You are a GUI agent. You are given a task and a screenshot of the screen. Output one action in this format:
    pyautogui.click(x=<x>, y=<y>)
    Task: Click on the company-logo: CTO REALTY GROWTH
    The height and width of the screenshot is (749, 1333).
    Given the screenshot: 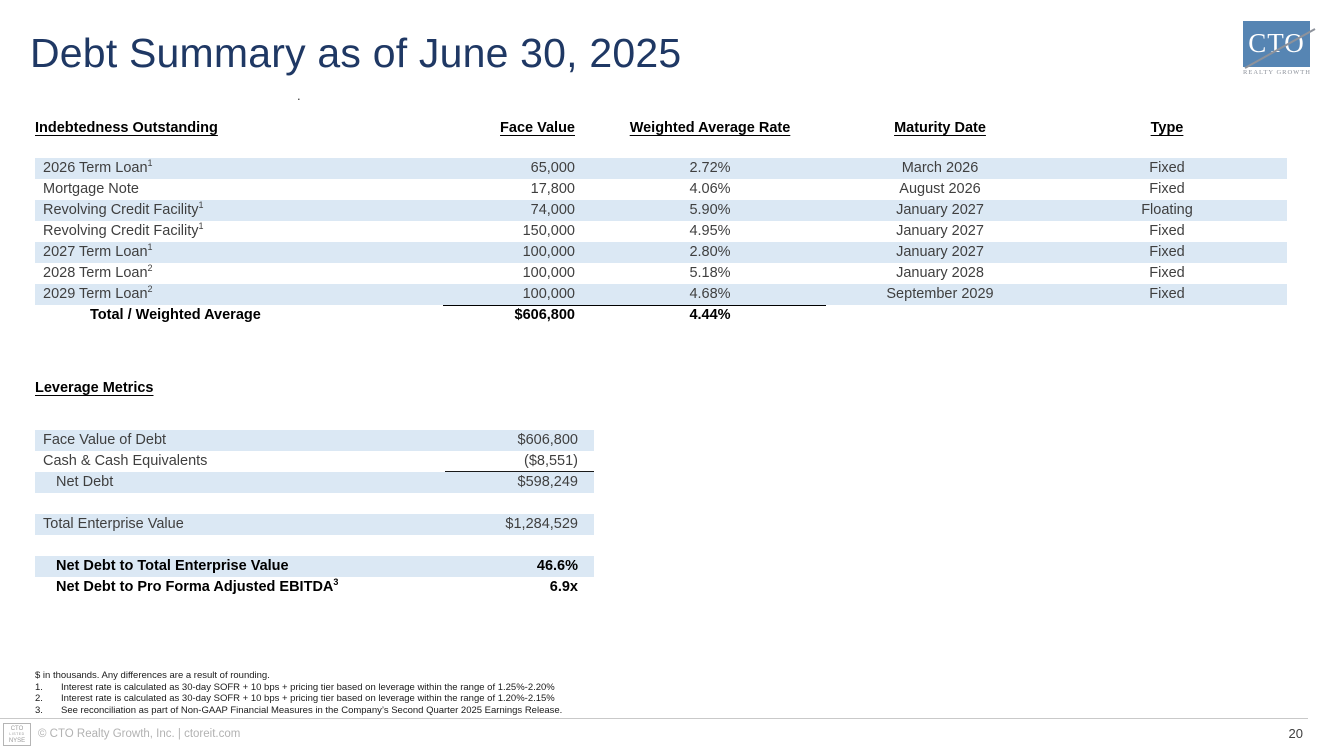 What is the action you would take?
    pyautogui.click(x=1278, y=49)
    